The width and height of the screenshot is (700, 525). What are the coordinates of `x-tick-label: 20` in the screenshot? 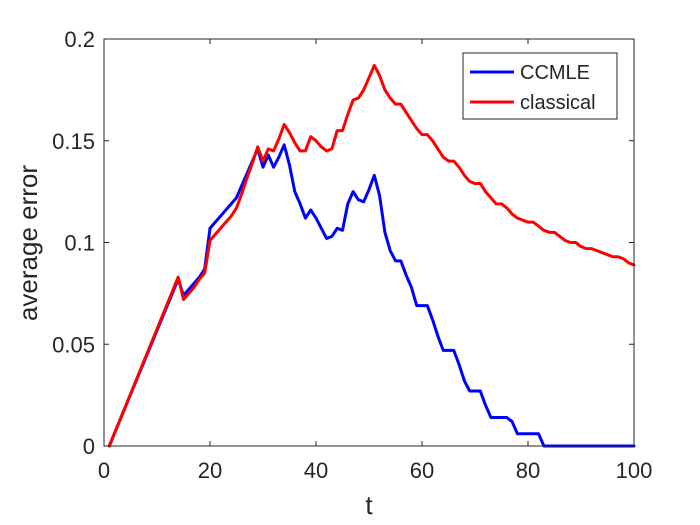 It's located at (210, 470).